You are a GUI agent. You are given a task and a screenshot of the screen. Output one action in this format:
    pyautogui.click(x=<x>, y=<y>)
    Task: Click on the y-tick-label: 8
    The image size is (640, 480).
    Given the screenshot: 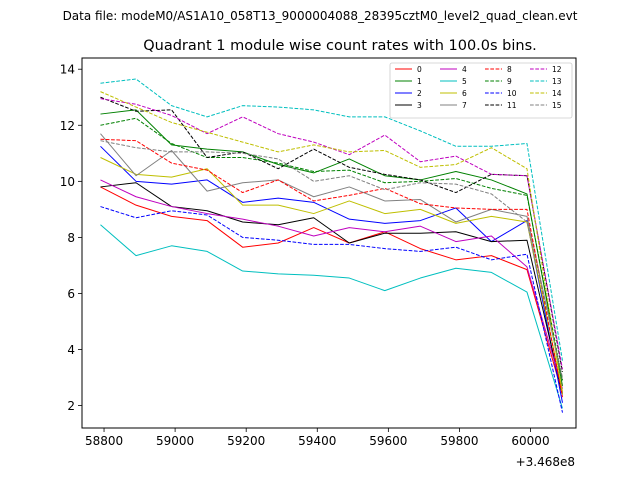 What is the action you would take?
    pyautogui.click(x=71, y=238)
    